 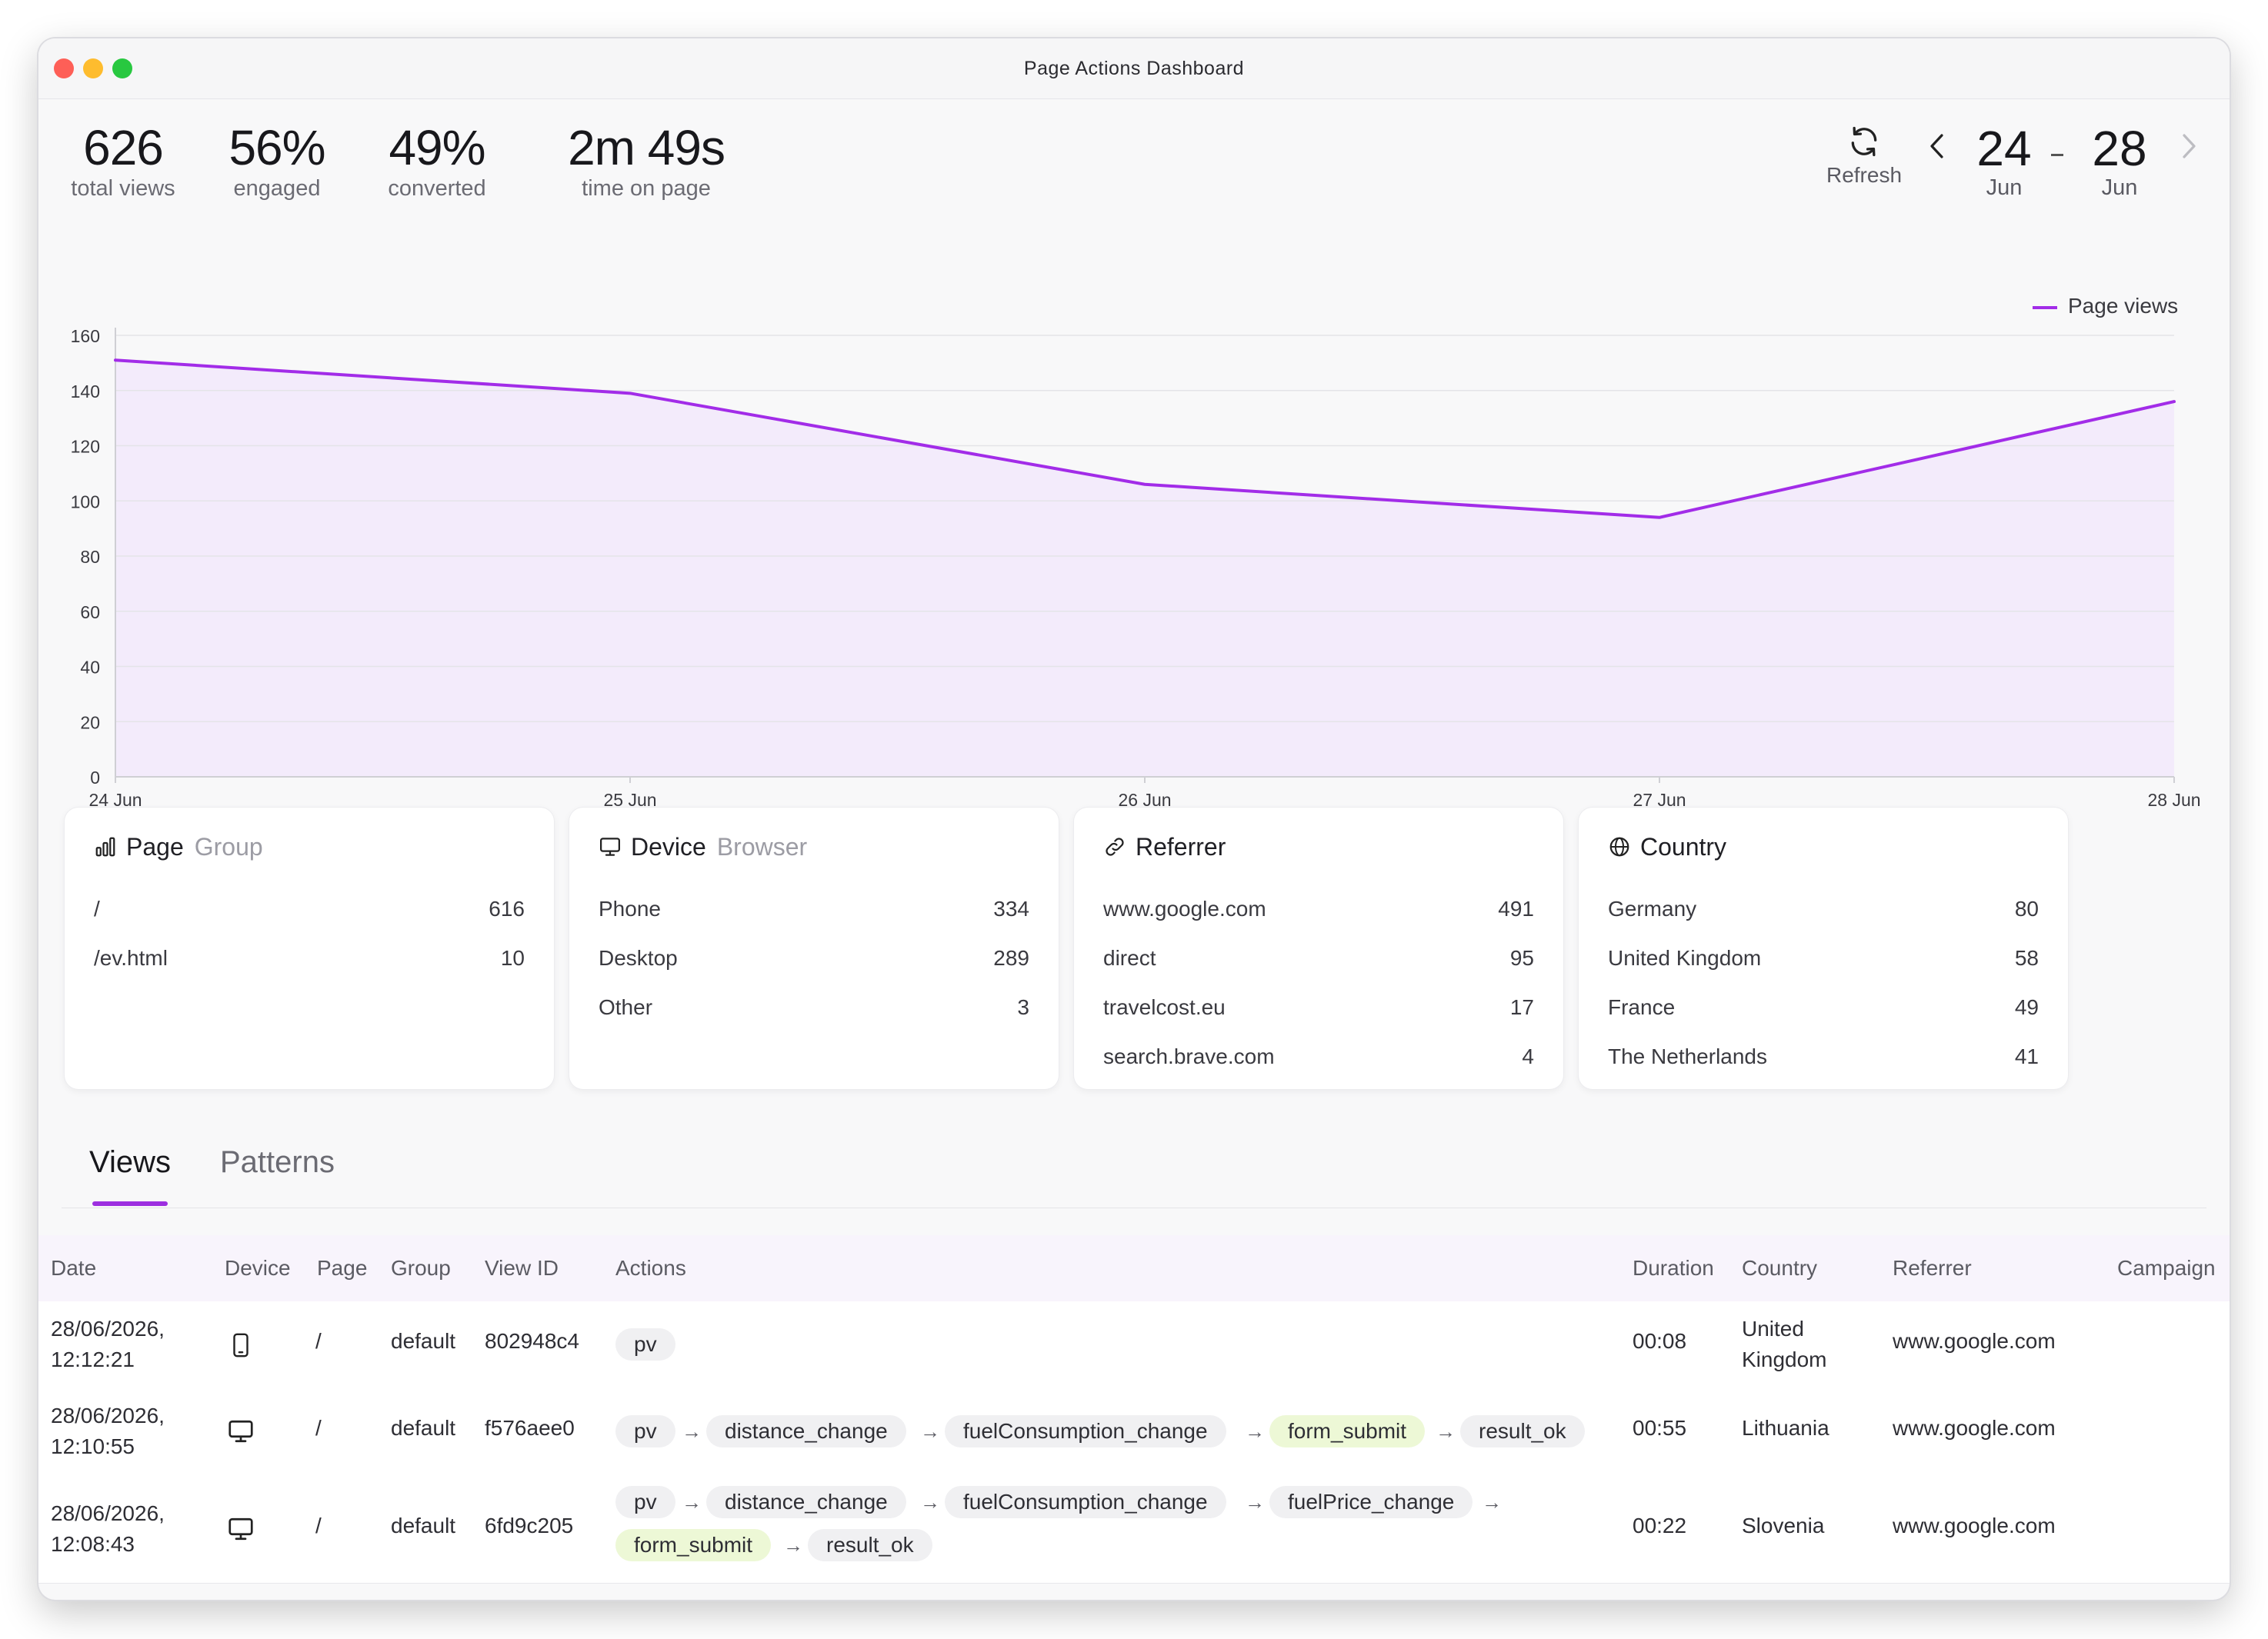 I want to click on row-value: 17, so click(x=1522, y=1007).